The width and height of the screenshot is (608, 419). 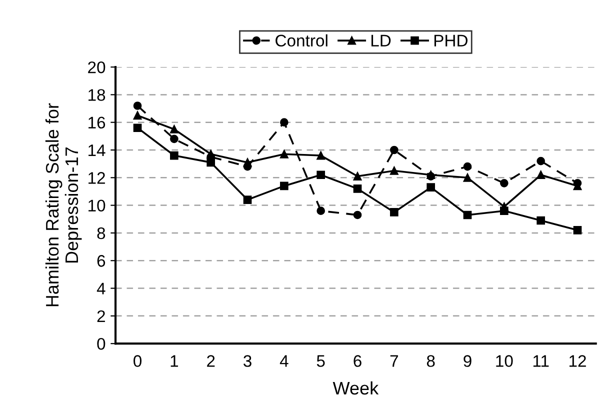 What do you see at coordinates (248, 361) in the screenshot?
I see `x-tick-label: 3` at bounding box center [248, 361].